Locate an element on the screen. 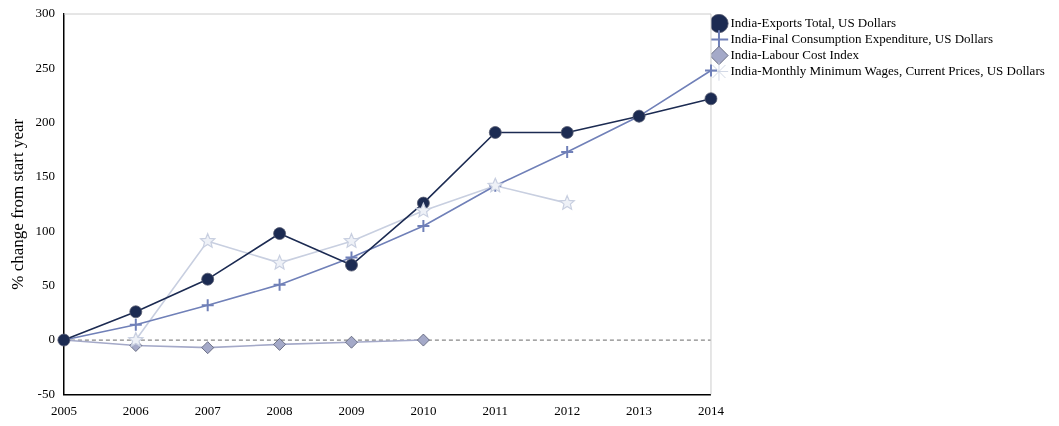 The image size is (1059, 426). x-tick-label: 2009 is located at coordinates (351, 410).